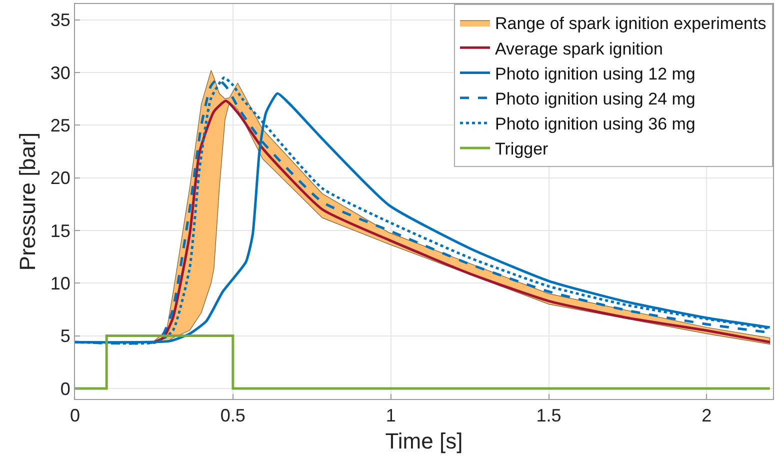 The height and width of the screenshot is (475, 775). What do you see at coordinates (595, 74) in the screenshot?
I see `legend-label: Photo ignition using 12 mg` at bounding box center [595, 74].